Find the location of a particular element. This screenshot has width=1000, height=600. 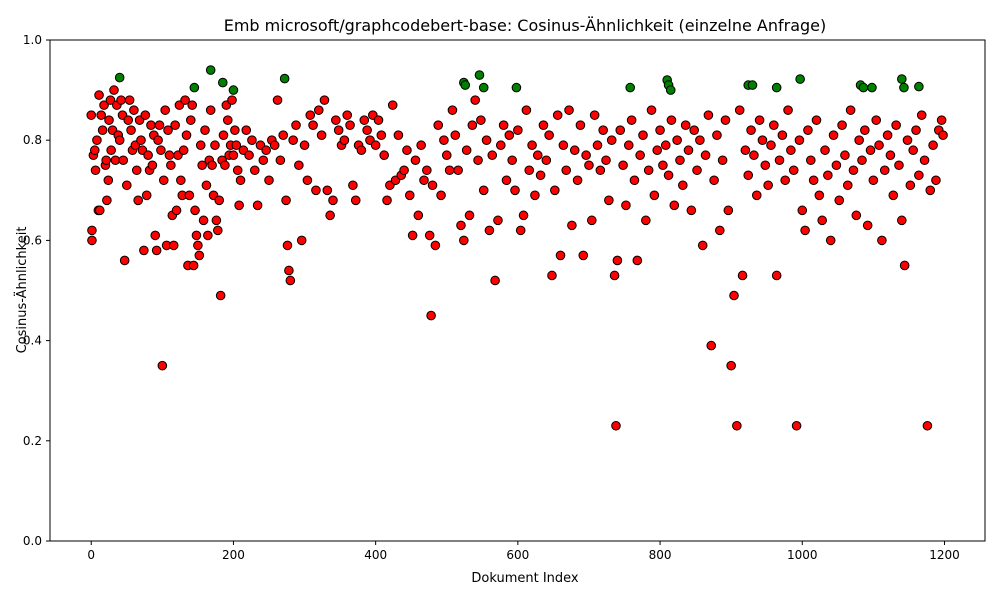

y-tick-label: 0.0 is located at coordinates (32, 541).